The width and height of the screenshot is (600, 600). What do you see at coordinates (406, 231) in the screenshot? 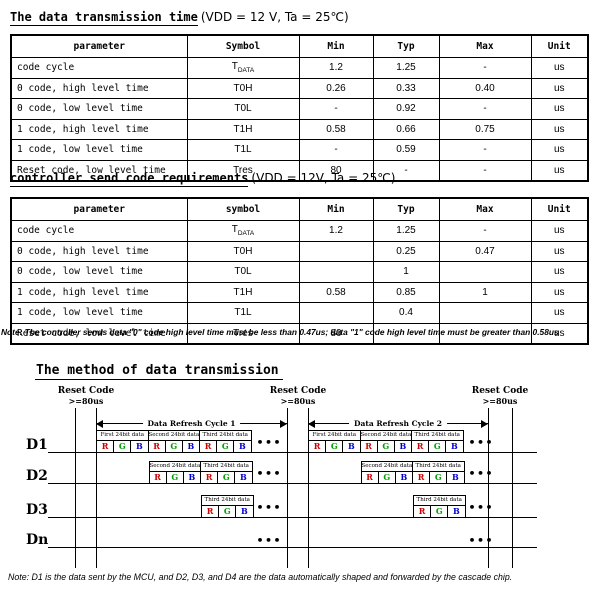
I see `typ-cell: 1.25` at bounding box center [406, 231].